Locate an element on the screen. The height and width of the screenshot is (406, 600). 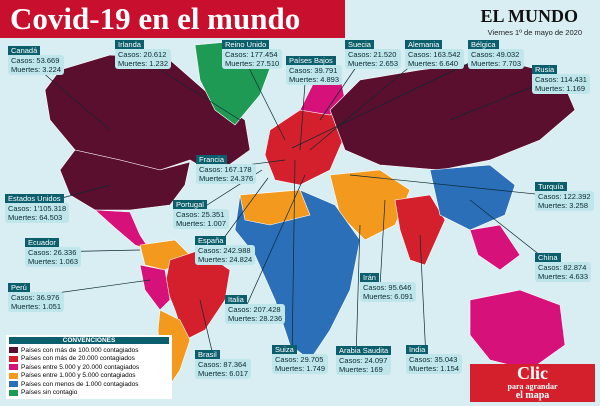
country-stats: Casos: 242.988 Muertes: 24.824 is located at coordinates (225, 255).